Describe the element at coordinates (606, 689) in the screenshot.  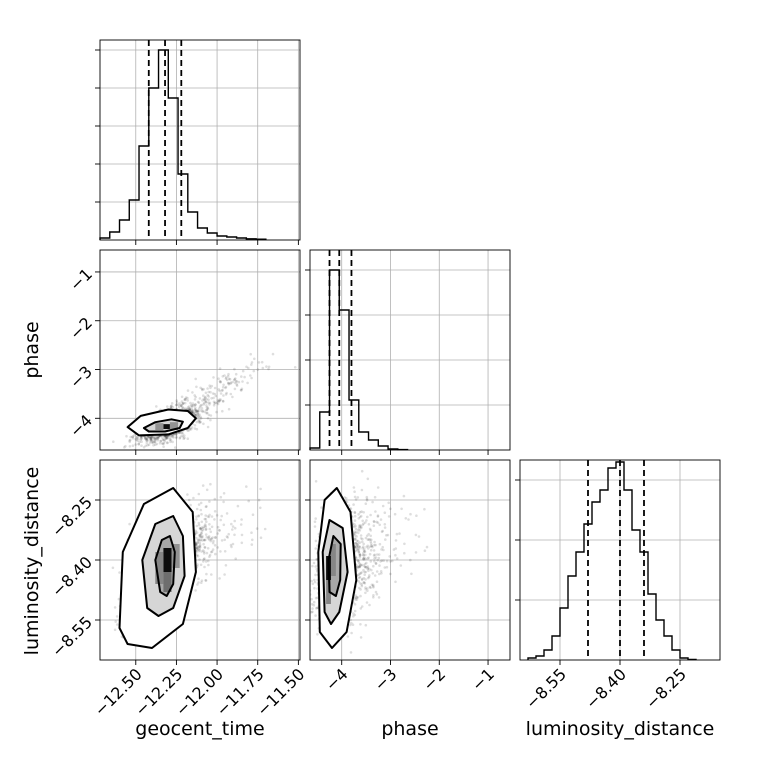
I see `x-tick-label: −8.40` at that location.